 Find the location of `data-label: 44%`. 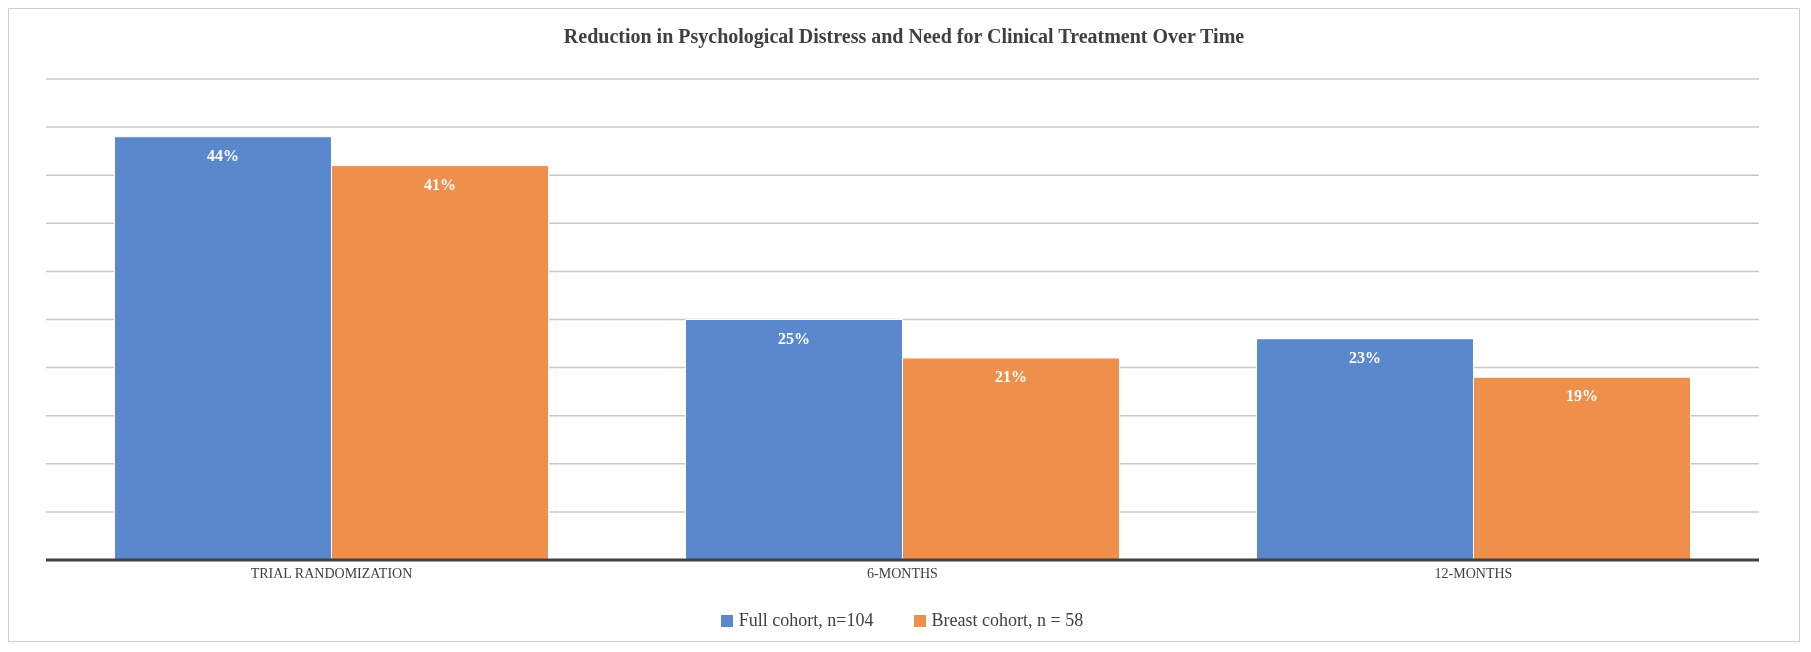

data-label: 44% is located at coordinates (223, 155).